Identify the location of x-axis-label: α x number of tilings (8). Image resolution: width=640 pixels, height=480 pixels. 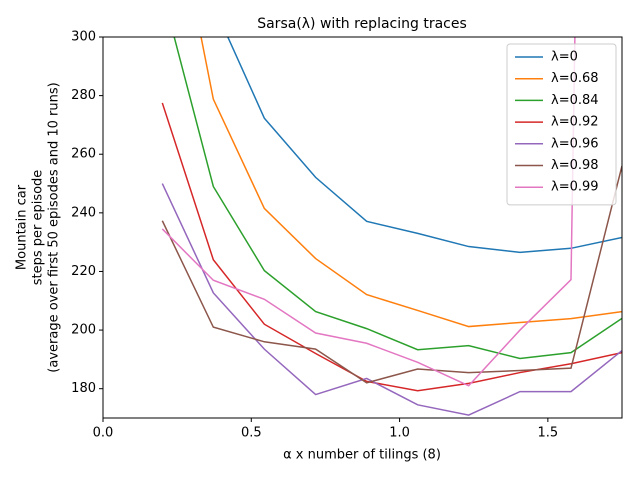
(362, 455).